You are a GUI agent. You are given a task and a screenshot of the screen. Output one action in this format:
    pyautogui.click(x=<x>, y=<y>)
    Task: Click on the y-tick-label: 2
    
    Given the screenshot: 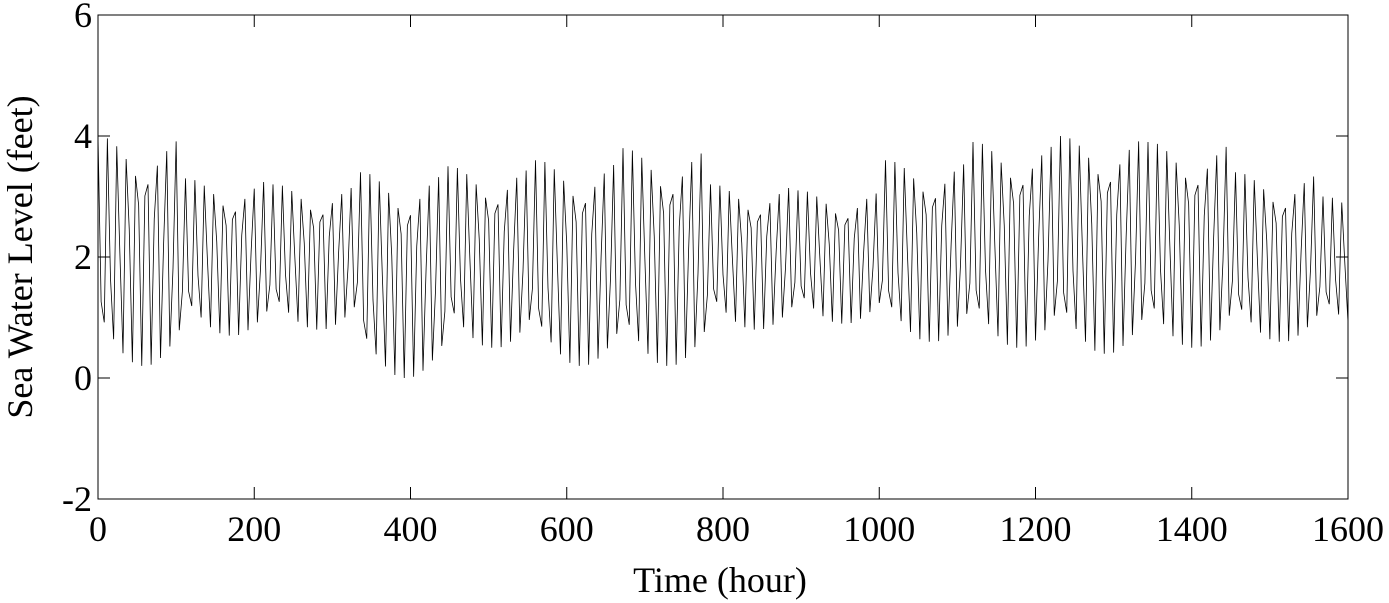 What is the action you would take?
    pyautogui.click(x=83, y=257)
    